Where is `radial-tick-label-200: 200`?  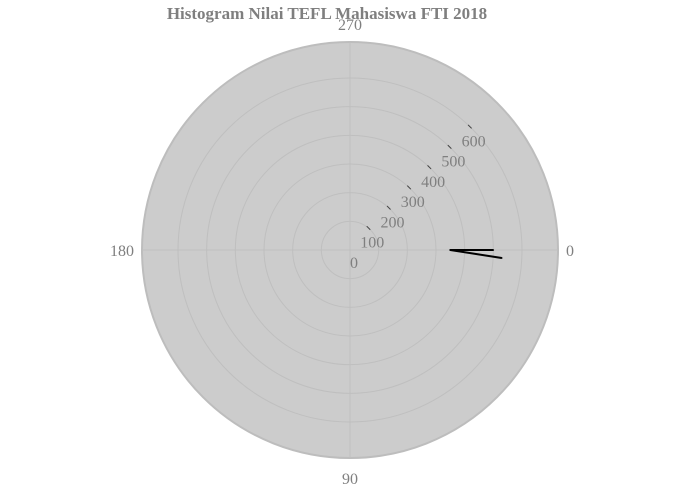 radial-tick-label-200: 200 is located at coordinates (393, 222).